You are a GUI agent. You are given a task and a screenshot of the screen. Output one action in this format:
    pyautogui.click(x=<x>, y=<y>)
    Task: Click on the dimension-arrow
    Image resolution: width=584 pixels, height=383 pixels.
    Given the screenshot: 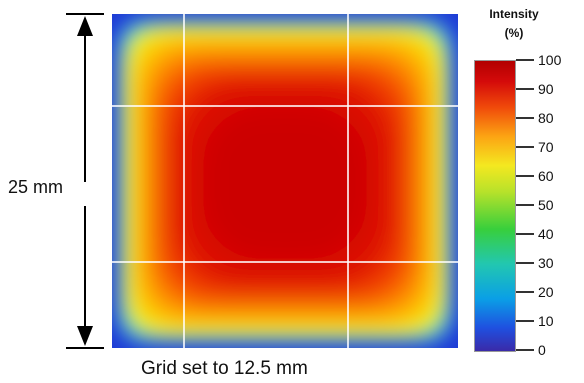 What is the action you would take?
    pyautogui.click(x=86, y=182)
    